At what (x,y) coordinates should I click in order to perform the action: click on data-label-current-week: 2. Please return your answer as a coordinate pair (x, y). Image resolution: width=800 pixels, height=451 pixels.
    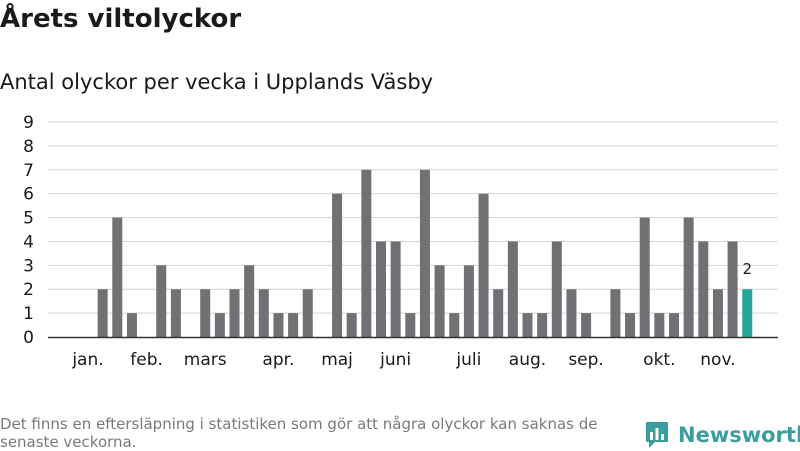
    Looking at the image, I should click on (747, 269).